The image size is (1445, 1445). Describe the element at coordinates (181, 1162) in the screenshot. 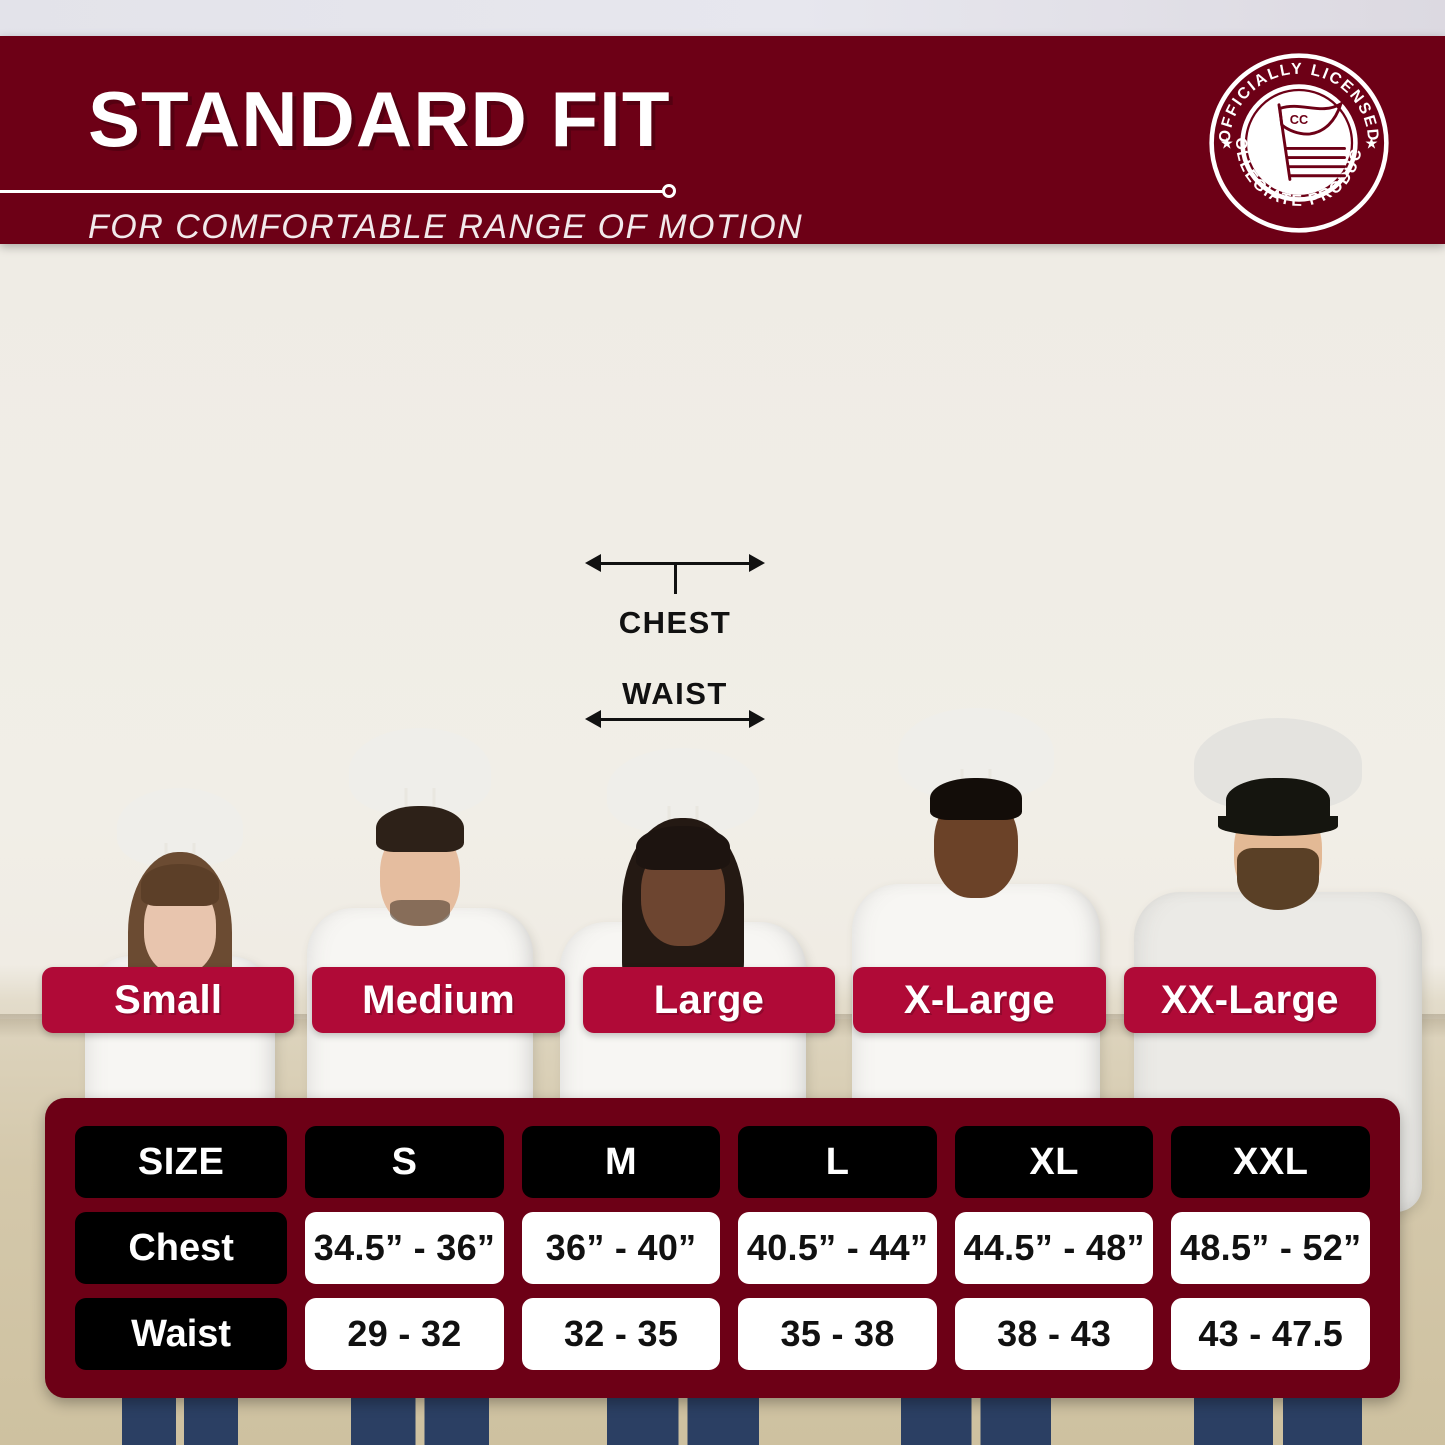

I see `table-header-size: SIZE` at that location.